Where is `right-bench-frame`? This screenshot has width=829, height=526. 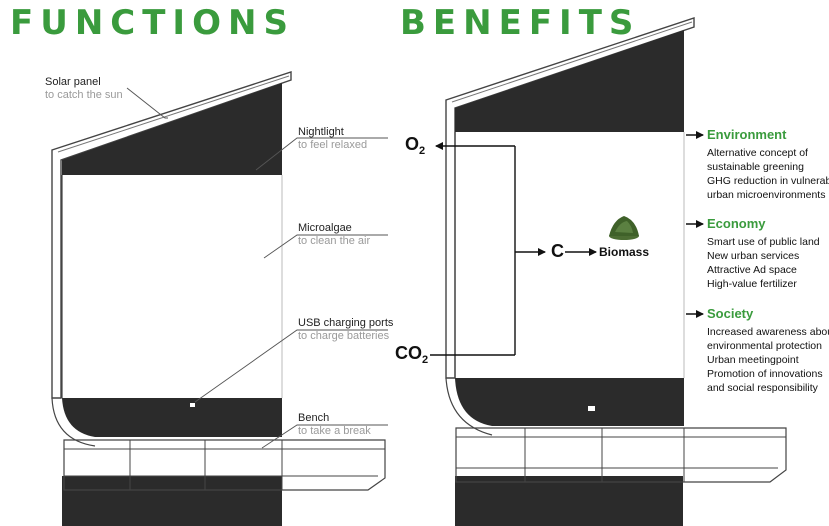
right-bench-frame is located at coordinates (621, 455).